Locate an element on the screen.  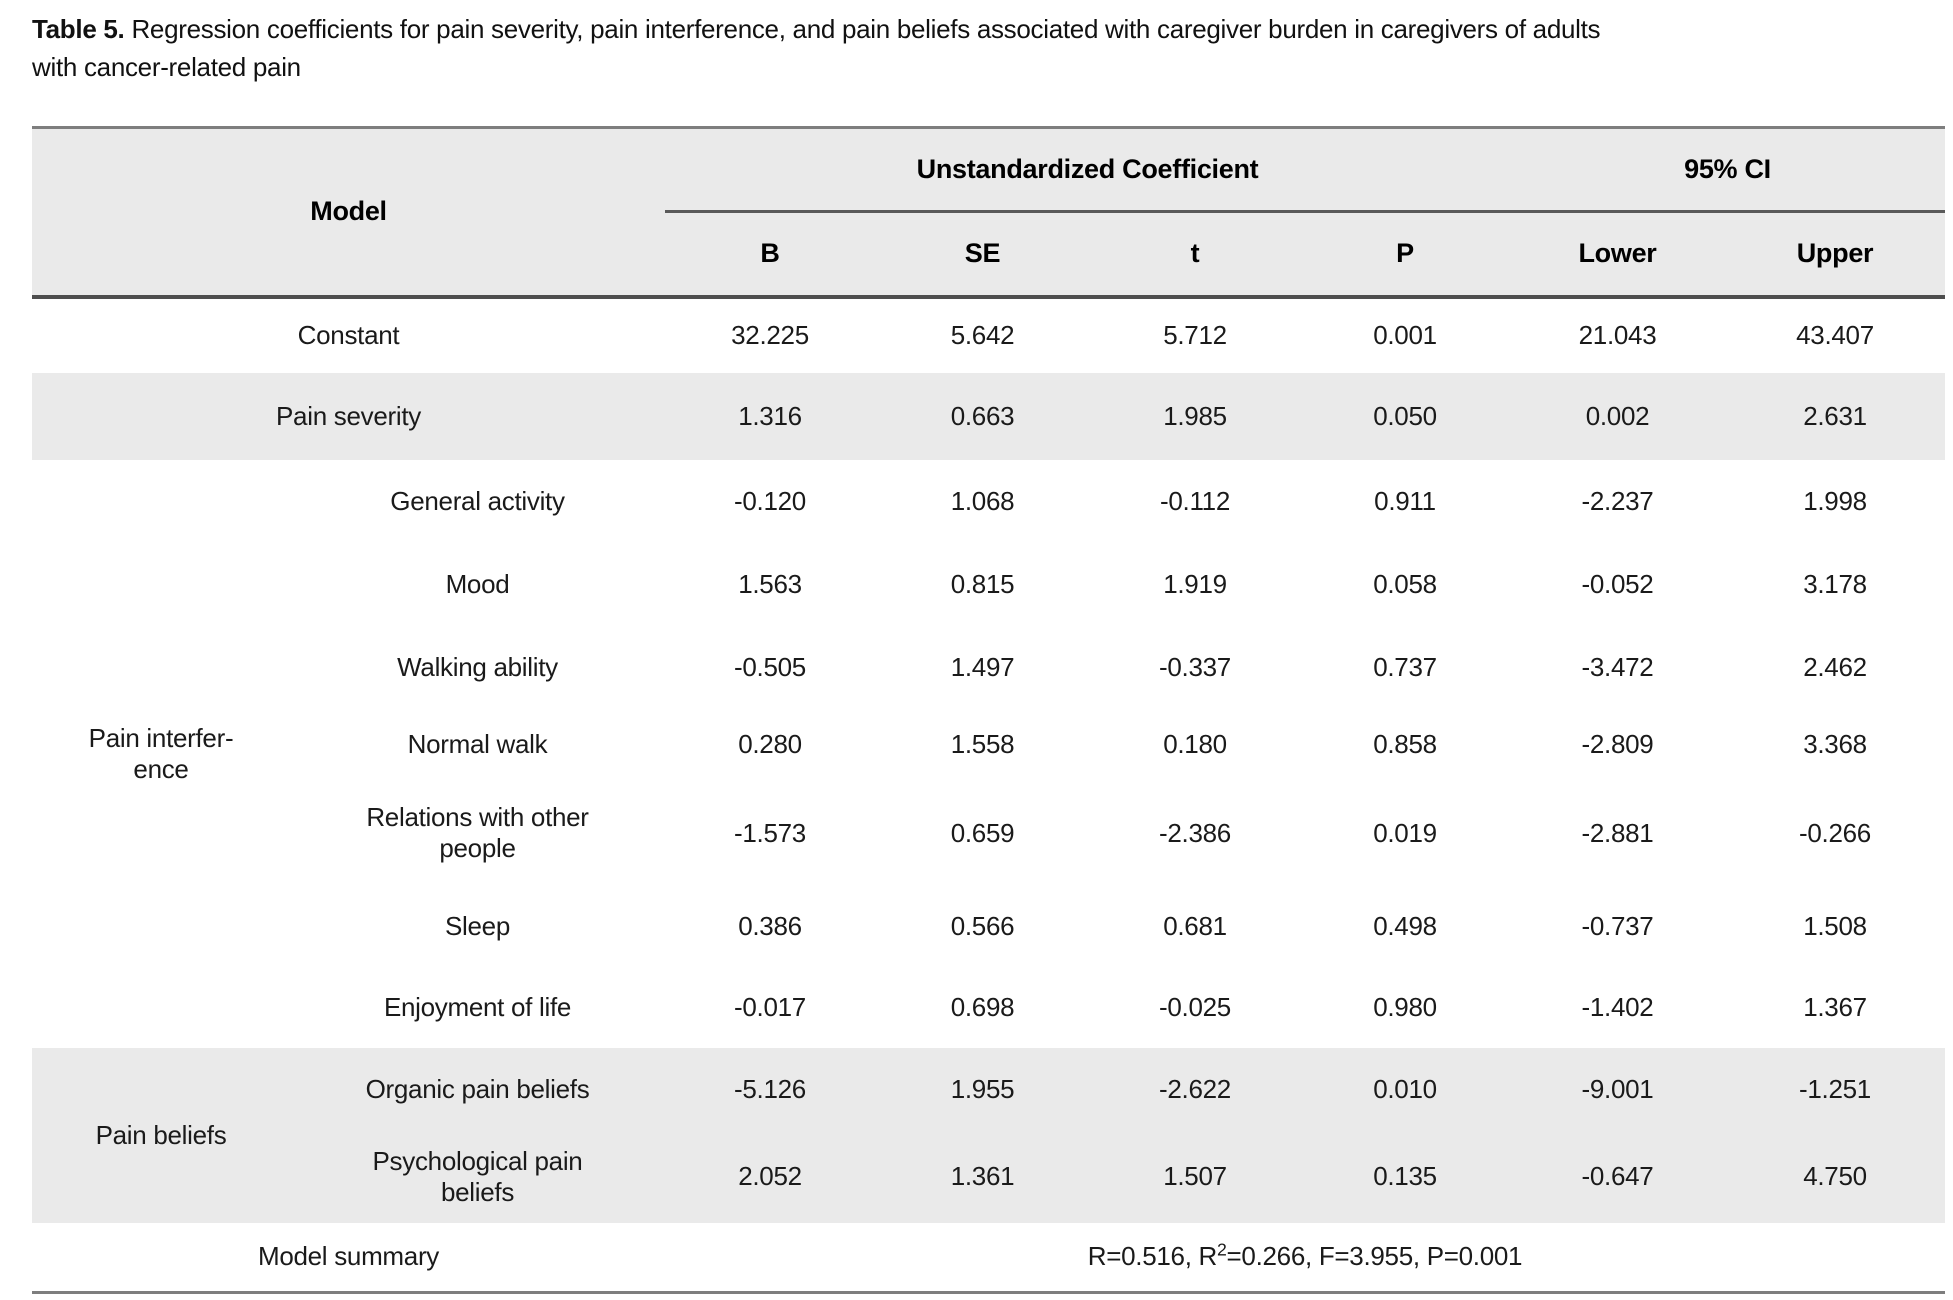
group-label-pain-interference: Pain interfer- ence is located at coordinates (161, 753).